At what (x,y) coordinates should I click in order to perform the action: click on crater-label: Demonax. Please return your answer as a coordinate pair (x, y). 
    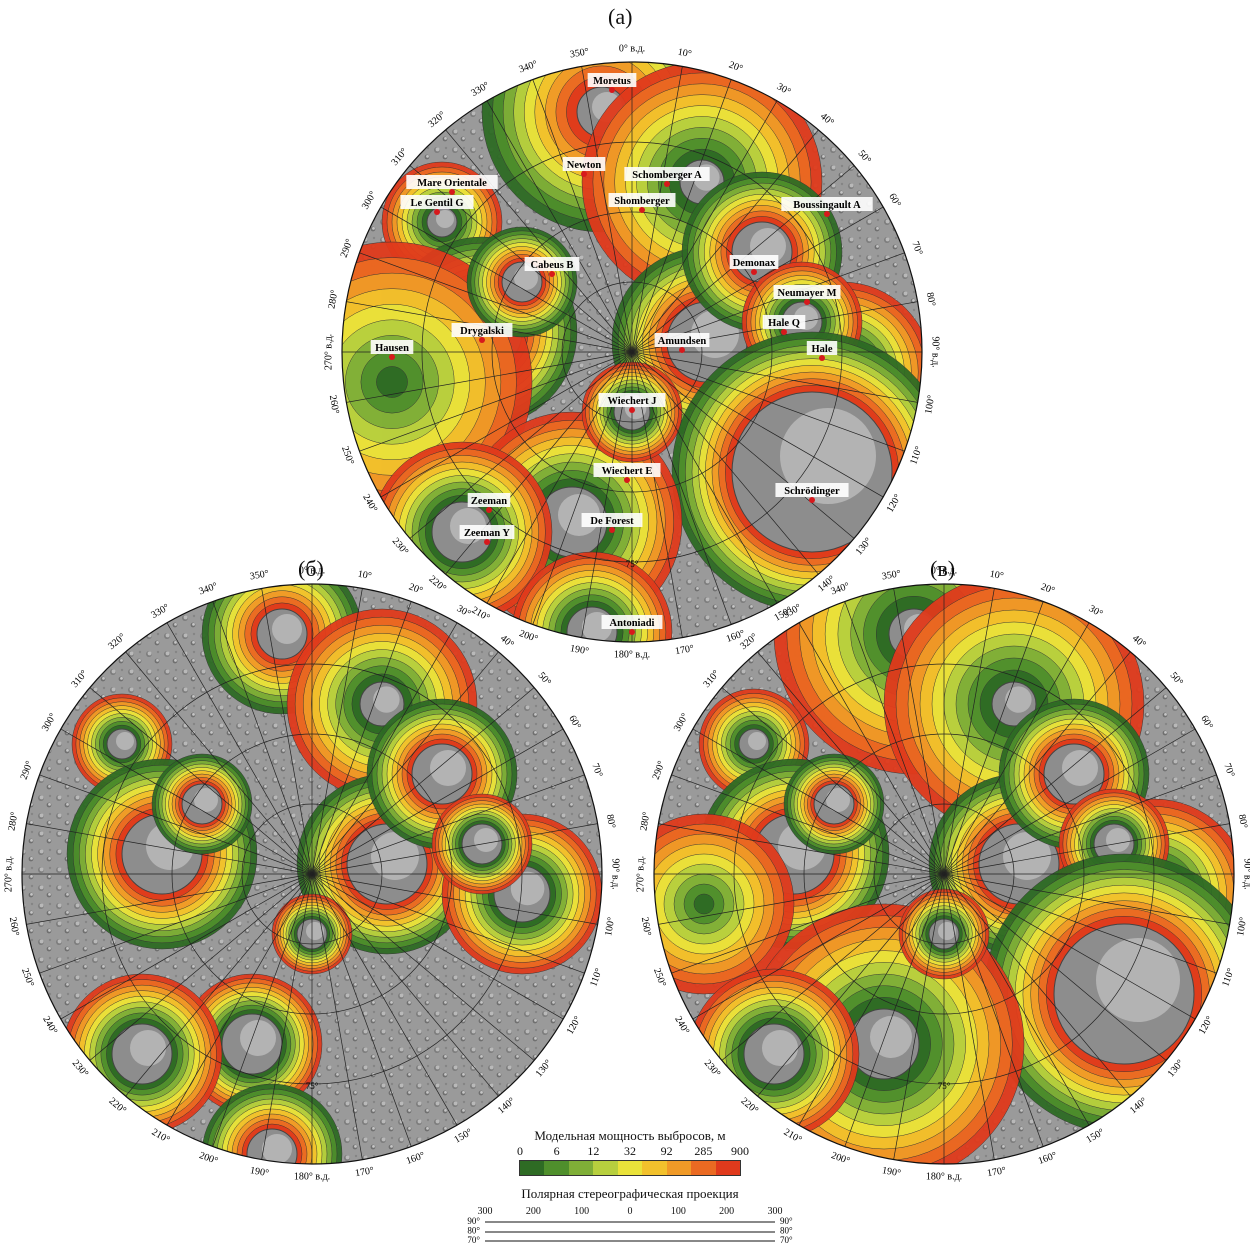
    Looking at the image, I should click on (754, 263).